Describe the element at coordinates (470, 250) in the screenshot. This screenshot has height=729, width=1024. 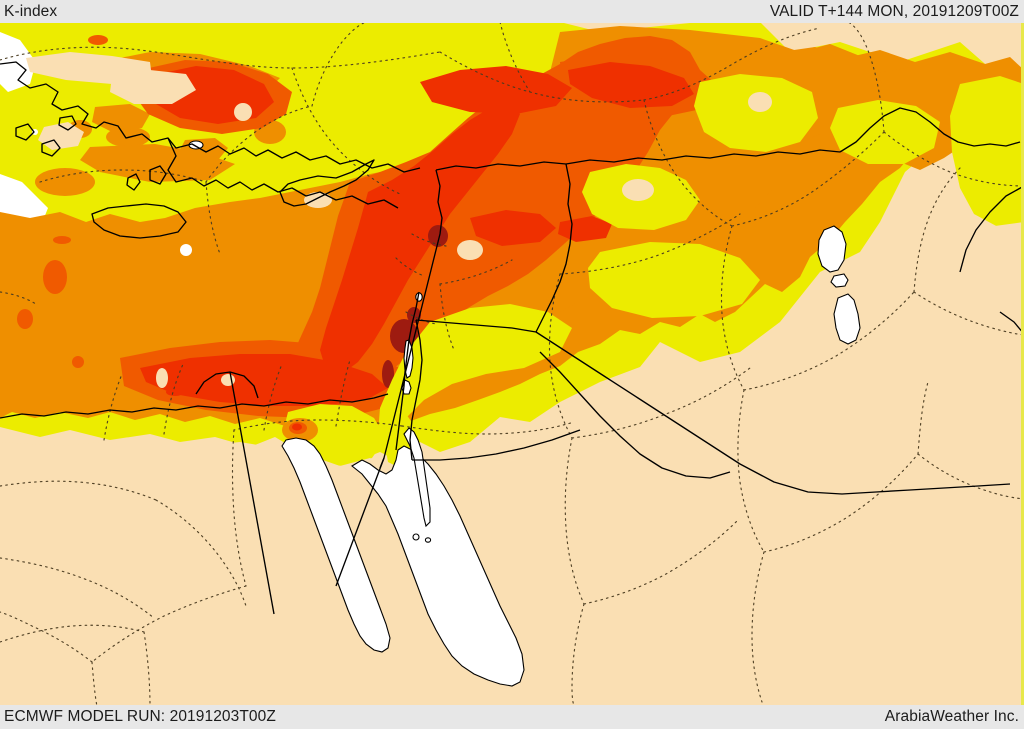
I see `contour-pale-lebanon` at that location.